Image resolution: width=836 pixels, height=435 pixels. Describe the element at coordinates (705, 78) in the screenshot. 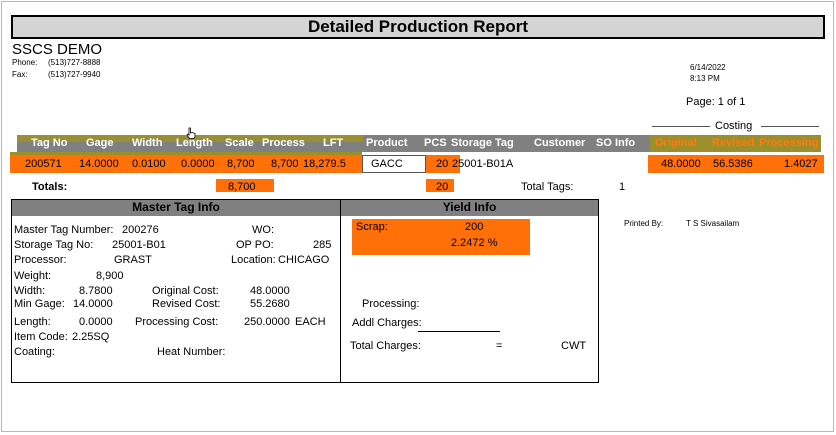

I see `report-time: 8:13 PM` at that location.